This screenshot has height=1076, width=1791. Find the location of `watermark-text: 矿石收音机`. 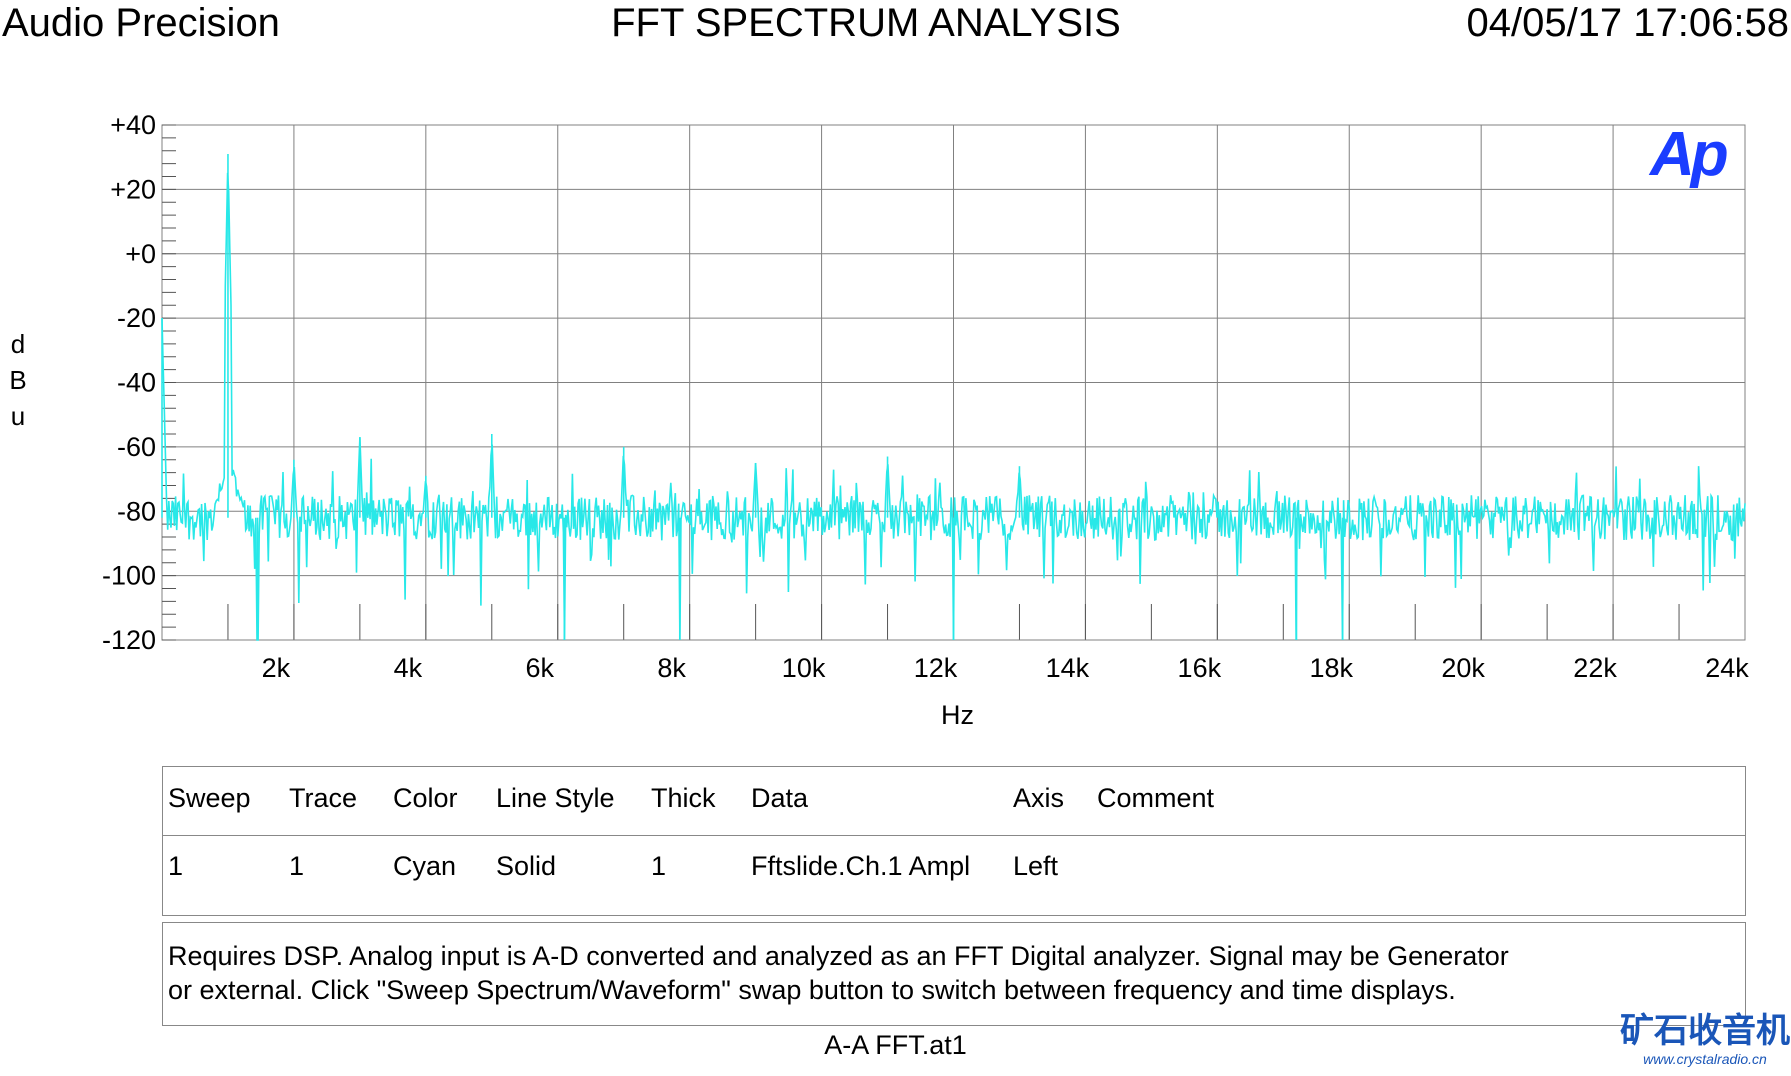

watermark-text: 矿石收音机 is located at coordinates (1705, 1031).